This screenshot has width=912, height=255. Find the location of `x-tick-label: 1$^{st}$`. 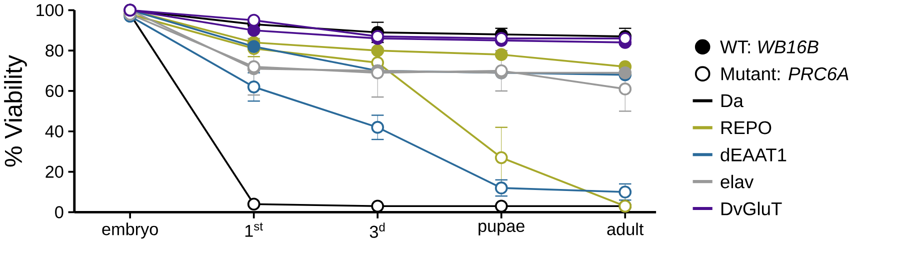

x-tick-label: 1$^{st}$ is located at coordinates (254, 229).